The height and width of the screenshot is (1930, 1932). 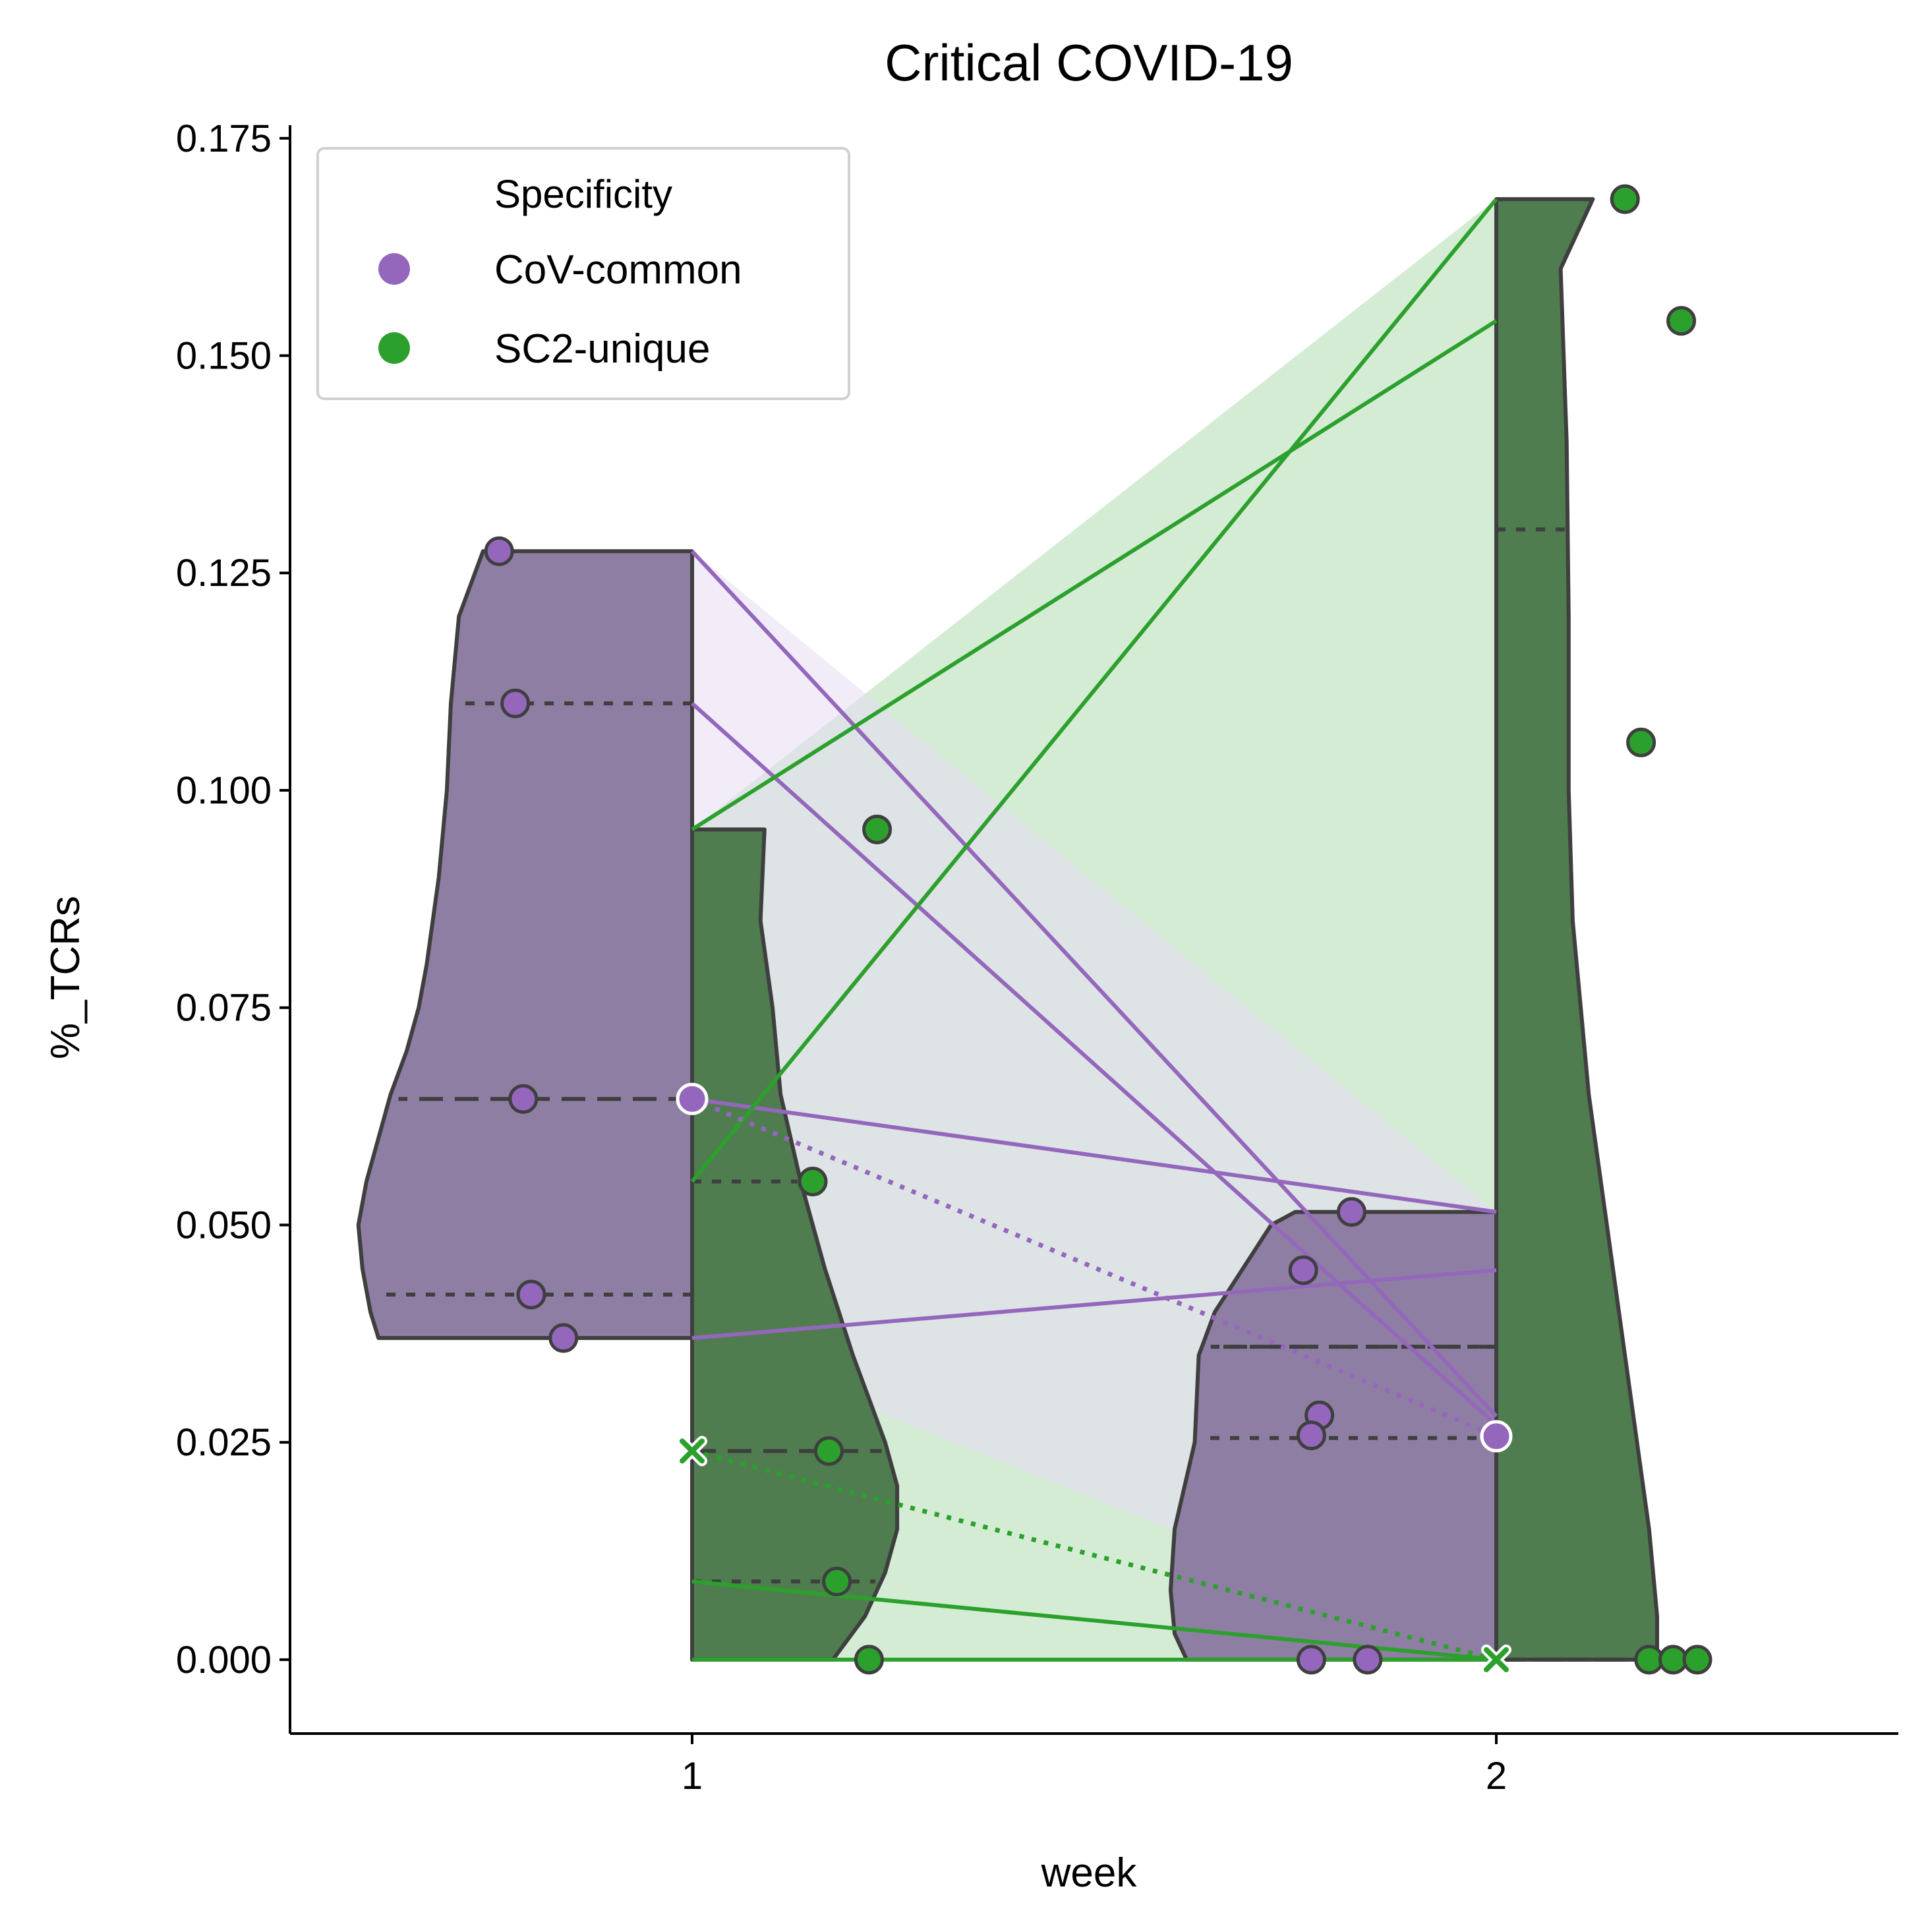 I want to click on y-tick-label: 0.050, so click(x=224, y=1225).